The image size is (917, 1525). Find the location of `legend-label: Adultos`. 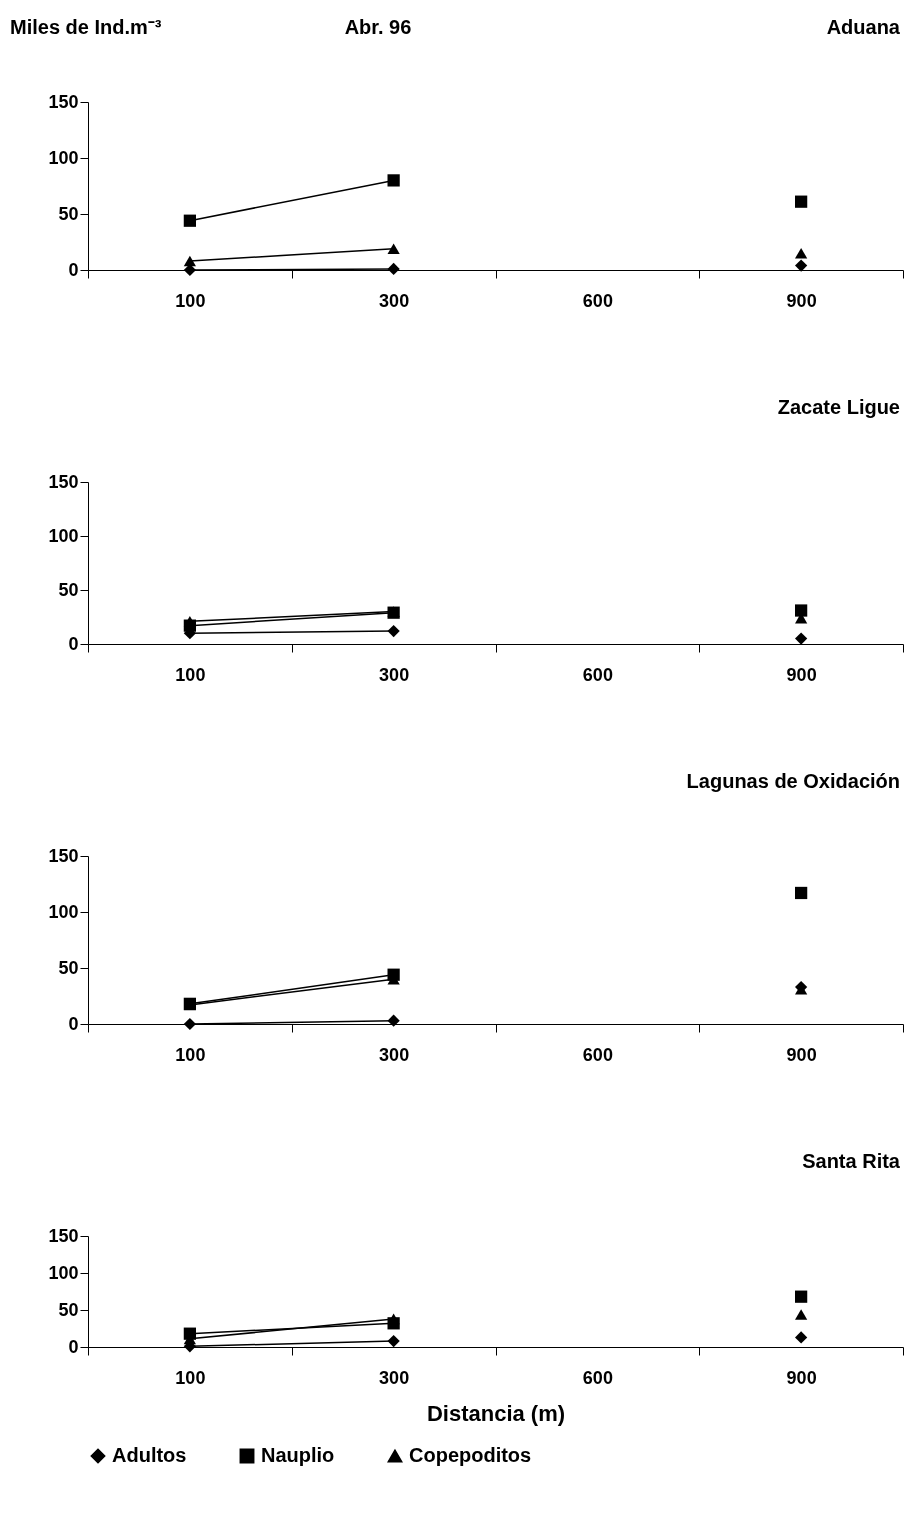

legend-label: Adultos is located at coordinates (149, 1455).